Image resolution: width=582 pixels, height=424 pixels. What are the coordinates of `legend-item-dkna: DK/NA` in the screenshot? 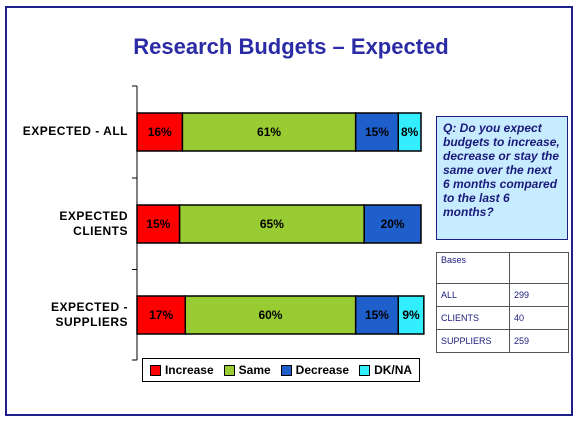 It's located at (385, 370).